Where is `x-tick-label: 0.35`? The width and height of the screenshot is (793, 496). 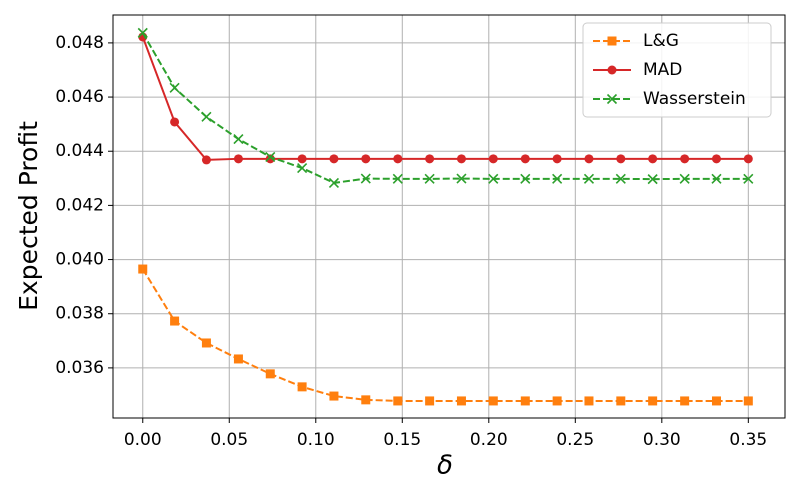
x-tick-label: 0.35 is located at coordinates (748, 440).